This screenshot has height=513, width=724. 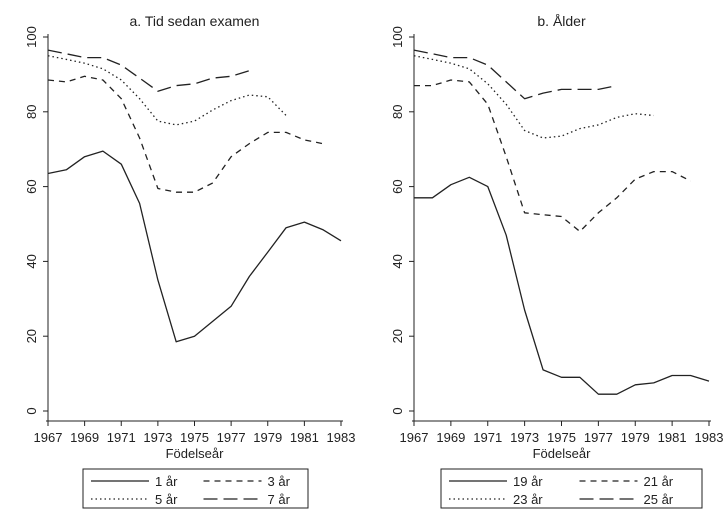 I want to click on legend: 1 år 3 år 5 år 7 år, so click(x=195, y=488).